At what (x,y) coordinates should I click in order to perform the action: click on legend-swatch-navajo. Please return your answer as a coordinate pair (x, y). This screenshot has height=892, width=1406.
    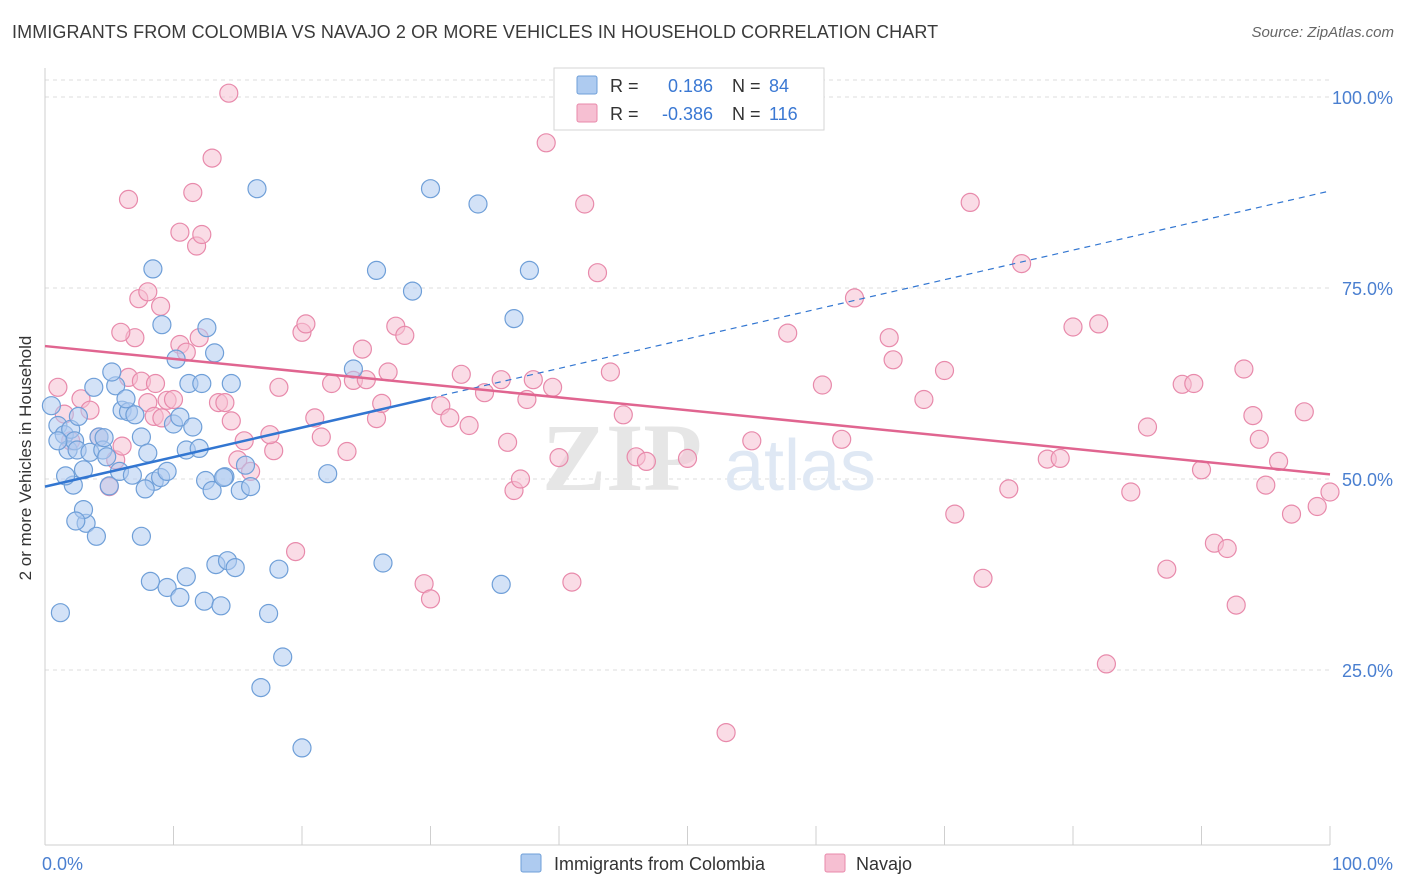
    Looking at the image, I should click on (587, 113).